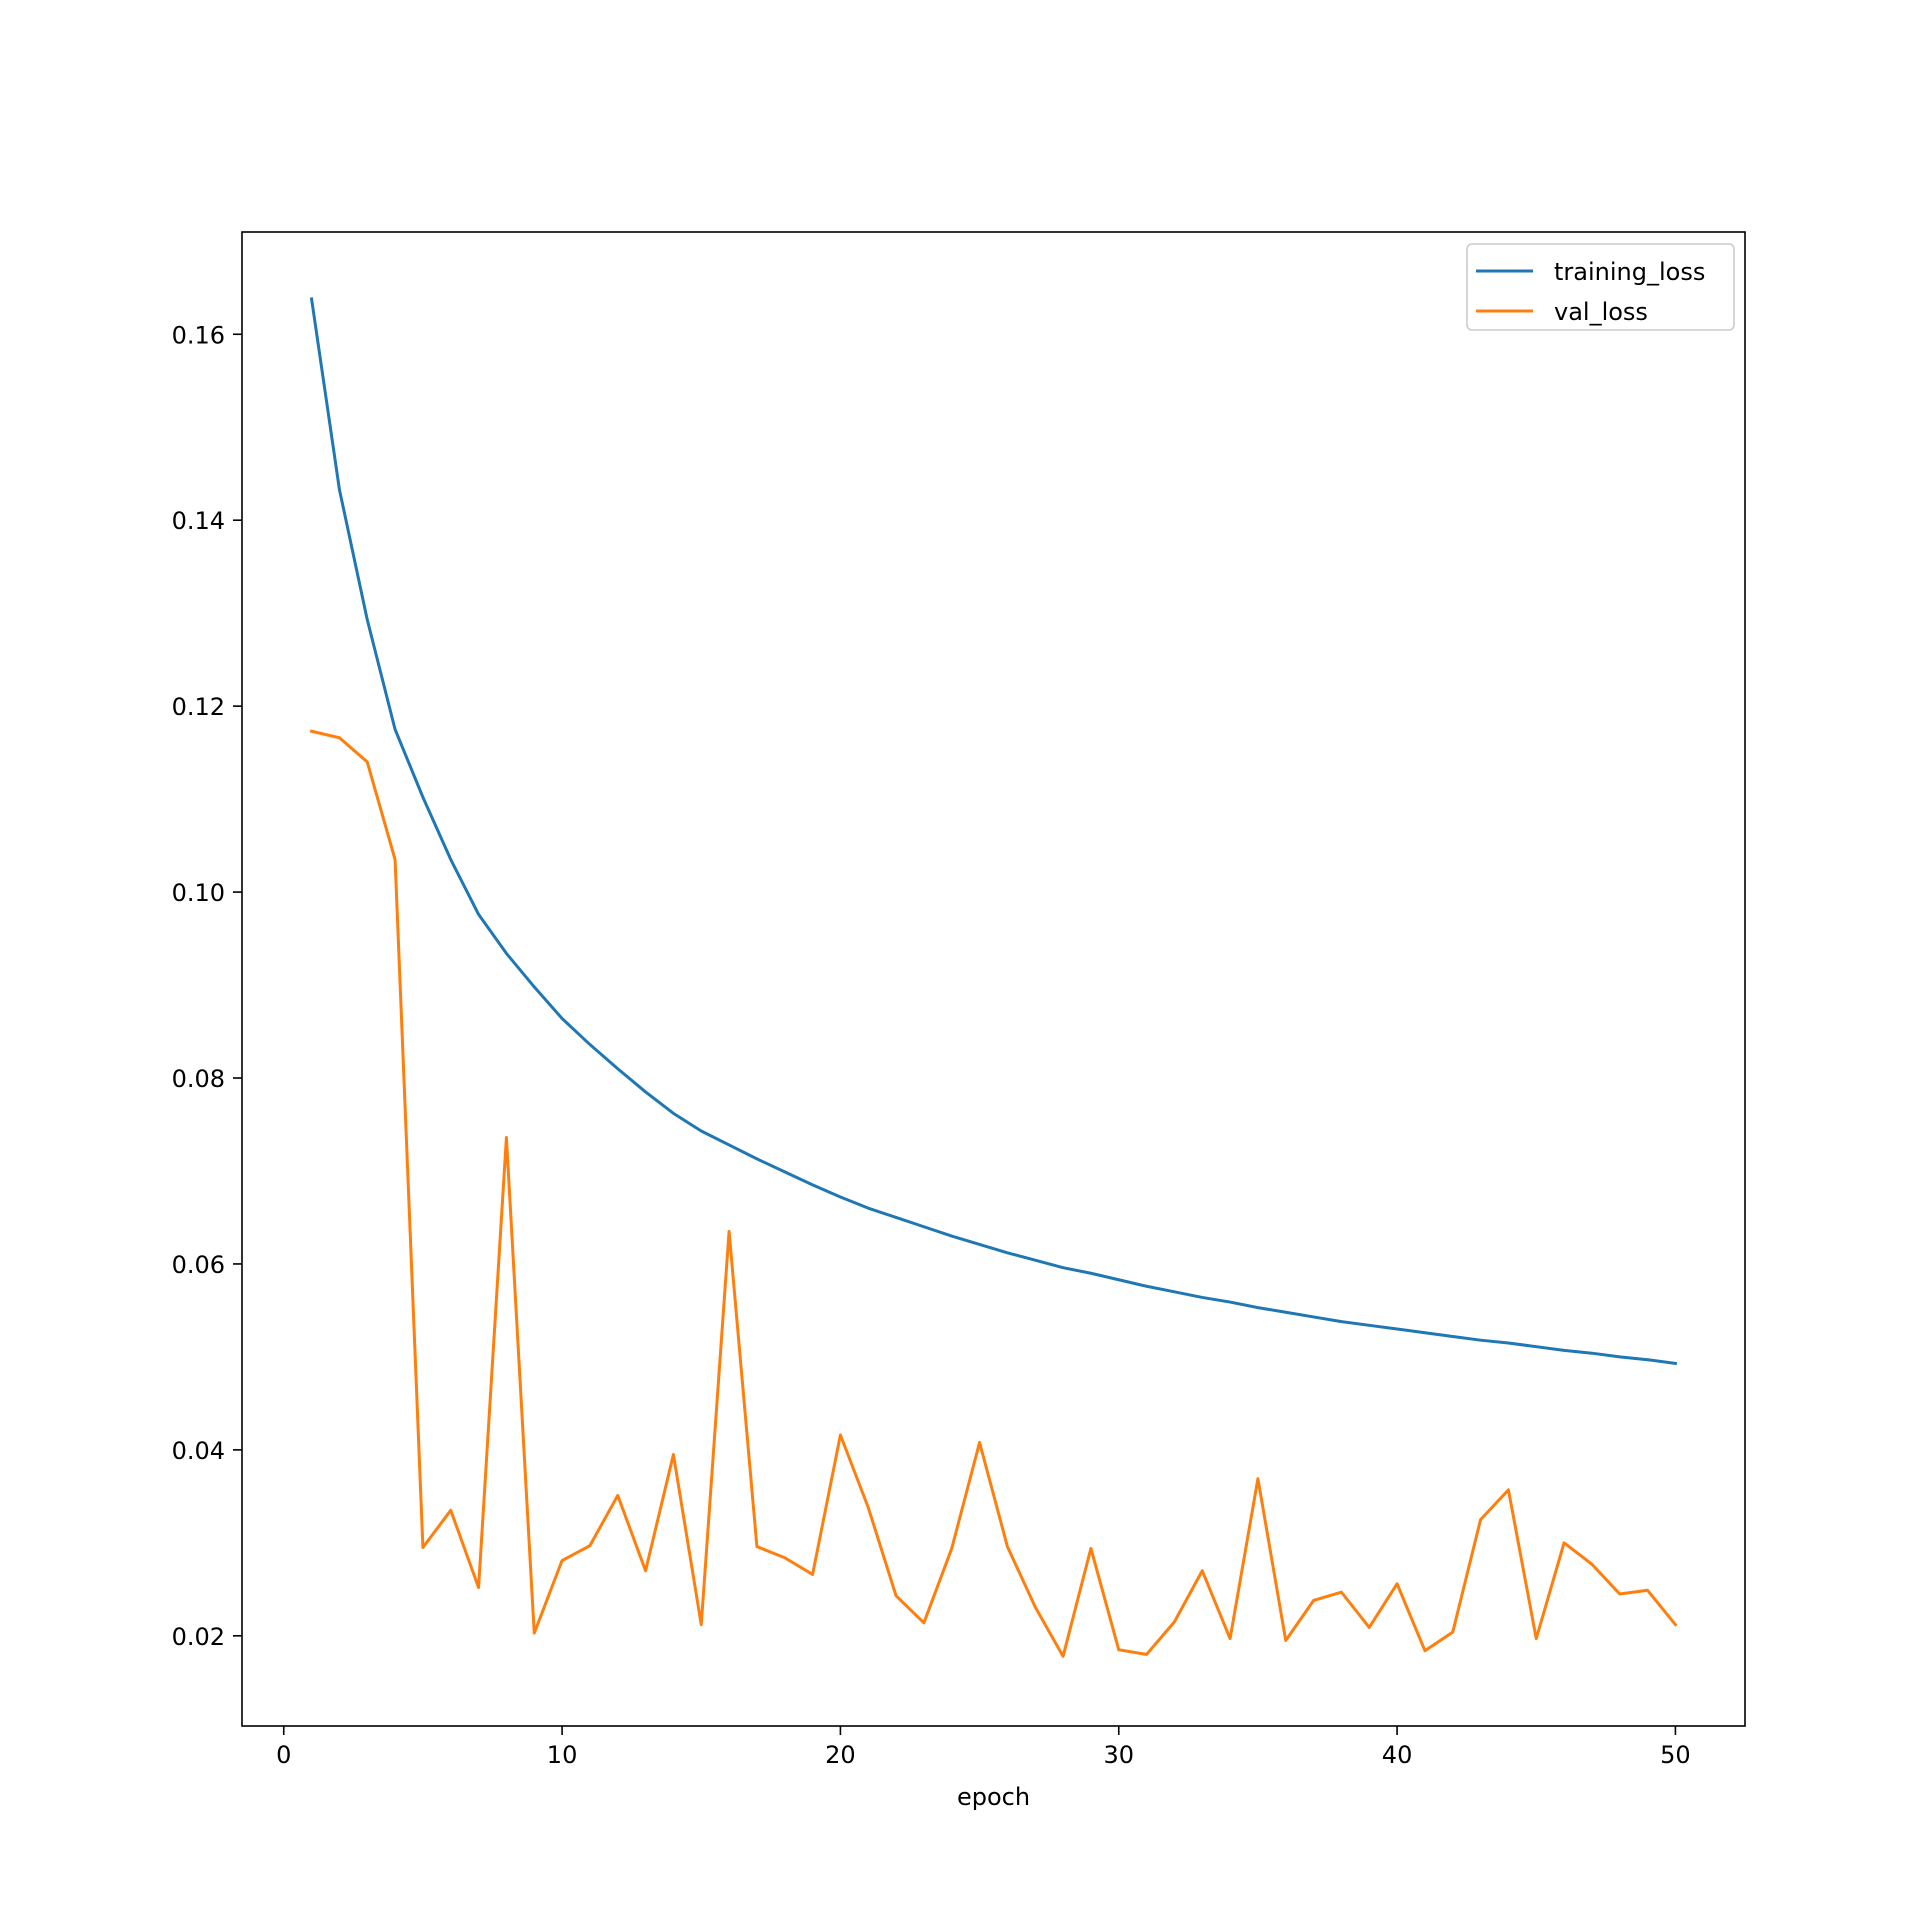  Describe the element at coordinates (198, 1079) in the screenshot. I see `y-tick-label: 0.08` at that location.